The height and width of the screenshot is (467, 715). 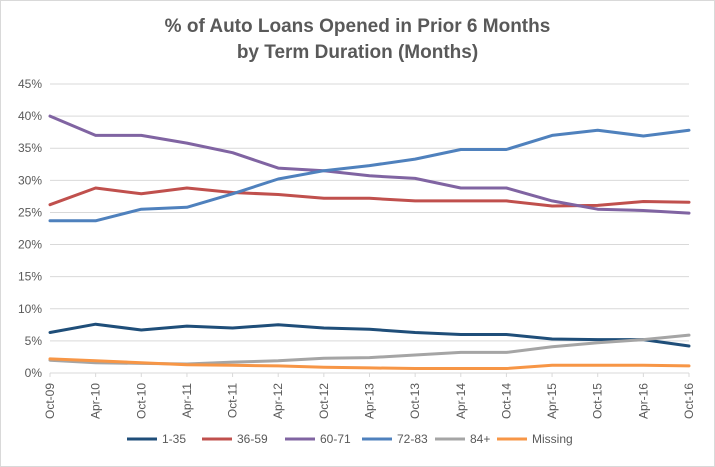 What do you see at coordinates (30, 180) in the screenshot?
I see `y-tick-label: 30%` at bounding box center [30, 180].